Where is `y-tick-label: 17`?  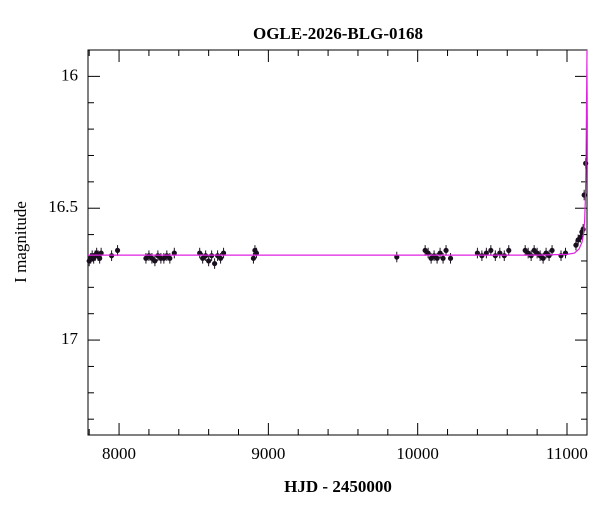 y-tick-label: 17 is located at coordinates (70, 338).